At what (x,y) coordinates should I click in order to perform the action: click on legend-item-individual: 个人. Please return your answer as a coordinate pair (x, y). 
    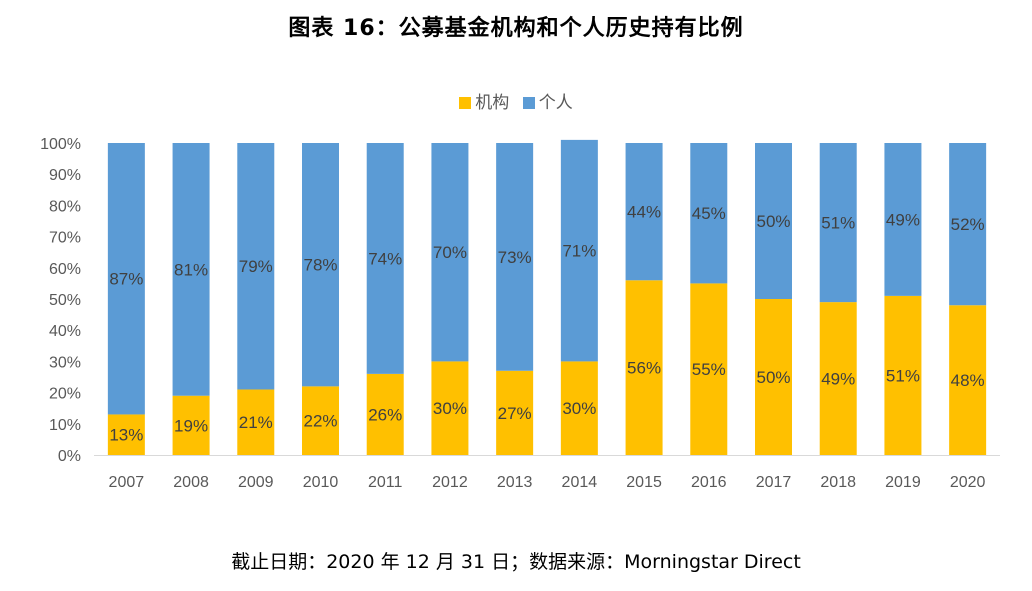
    Looking at the image, I should click on (547, 100).